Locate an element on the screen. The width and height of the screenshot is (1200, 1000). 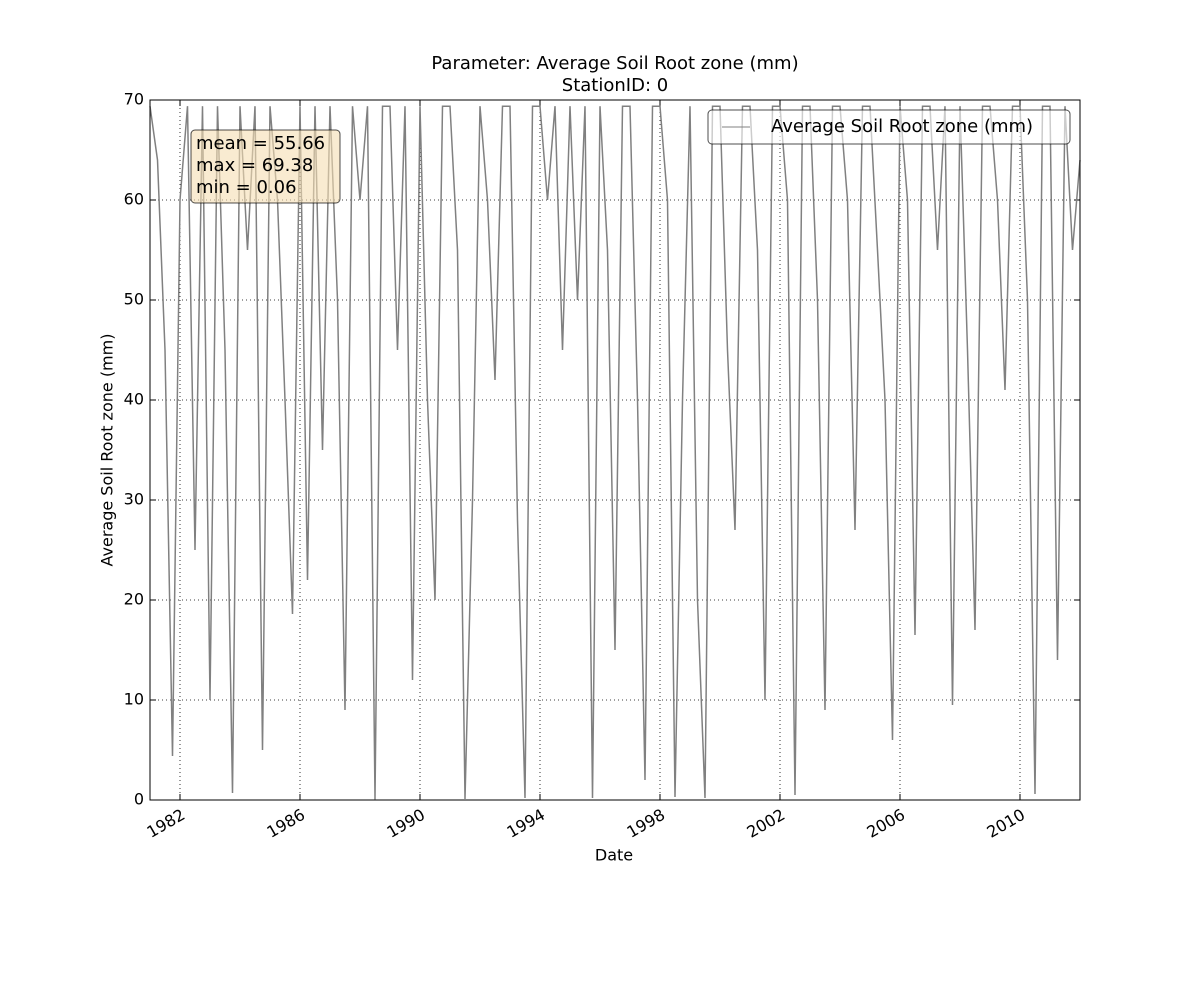
y-tick-label: 70 is located at coordinates (134, 99).